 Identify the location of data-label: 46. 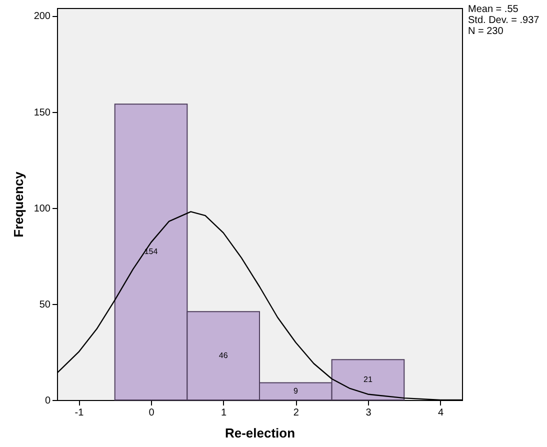
(223, 355).